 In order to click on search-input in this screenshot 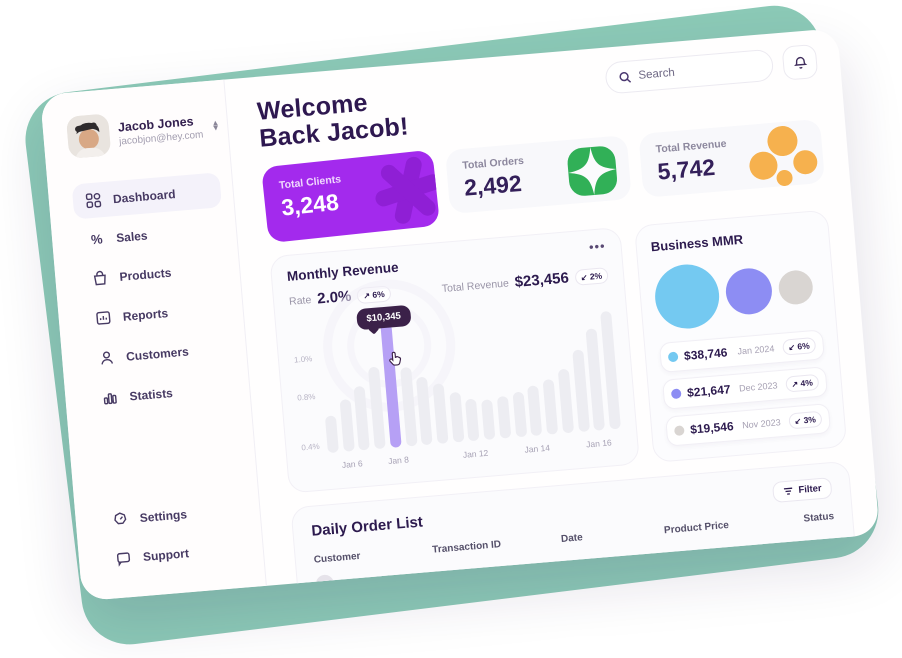, I will do `click(693, 71)`.